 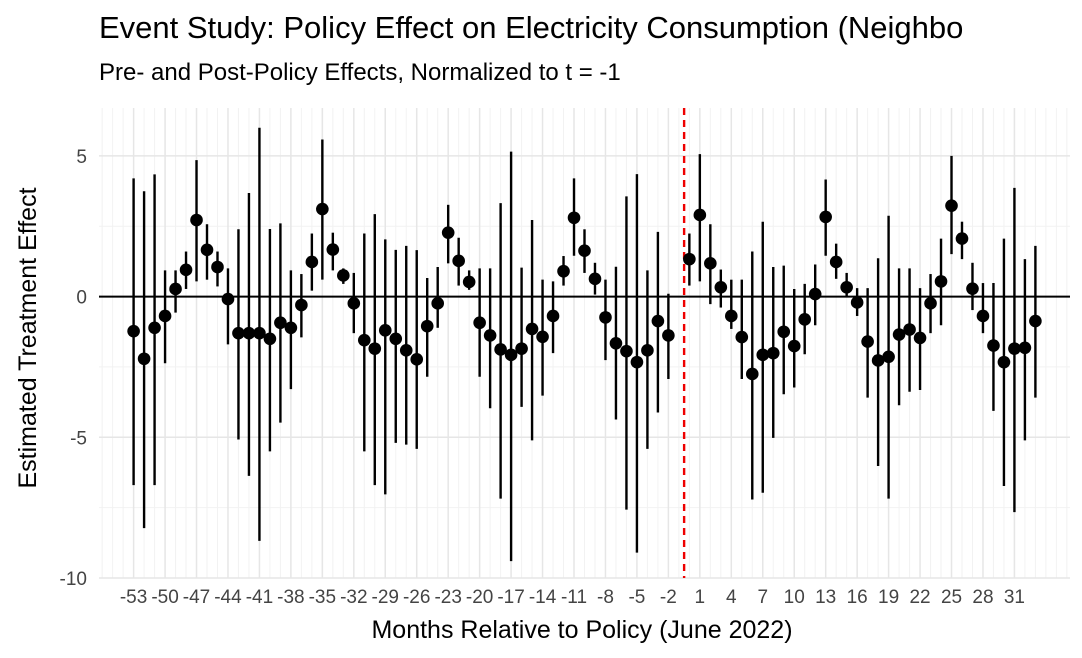 What do you see at coordinates (731, 597) in the screenshot?
I see `x-tick-label: 4` at bounding box center [731, 597].